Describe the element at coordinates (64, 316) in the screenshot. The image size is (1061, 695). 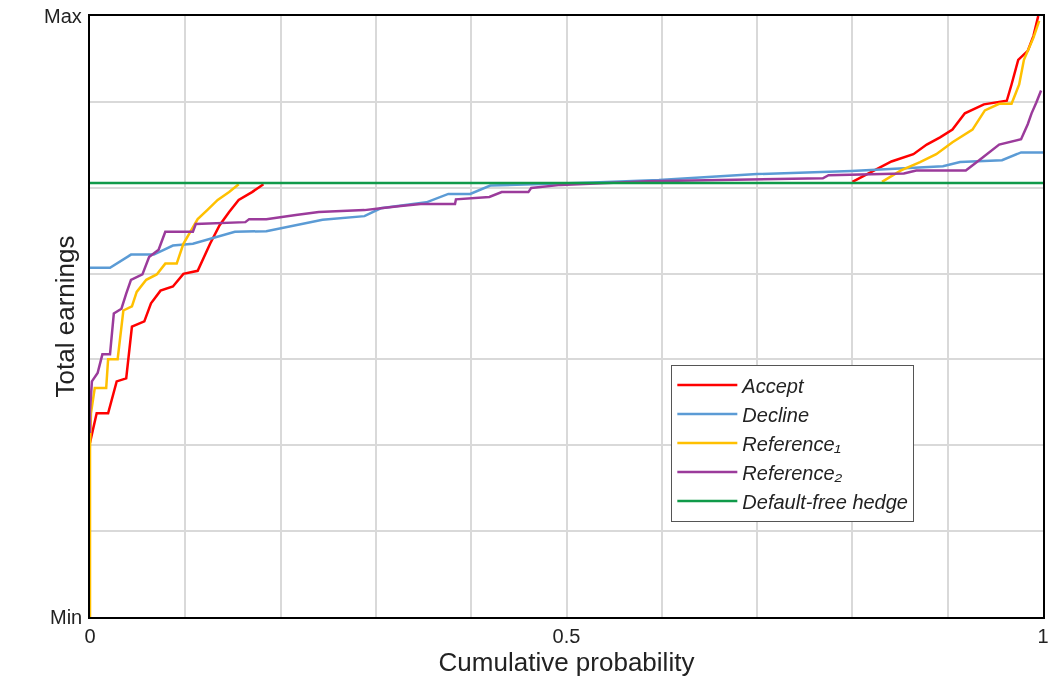
I see `y-axis-title: Total earnings` at that location.